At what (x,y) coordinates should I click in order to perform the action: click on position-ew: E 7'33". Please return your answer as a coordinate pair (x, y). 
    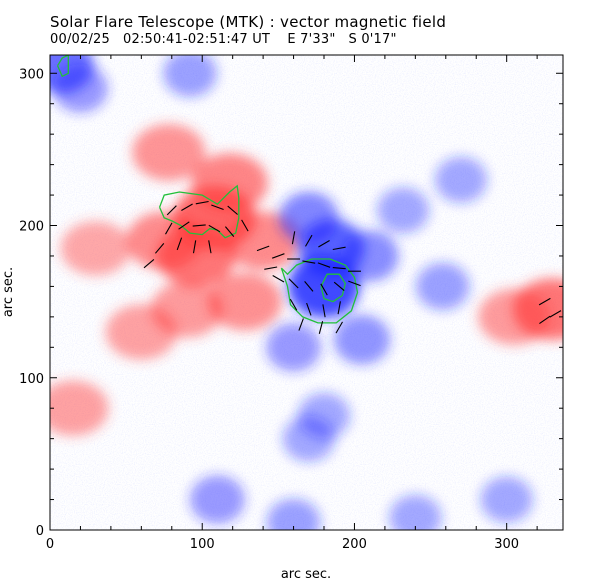
    Looking at the image, I should click on (311, 39).